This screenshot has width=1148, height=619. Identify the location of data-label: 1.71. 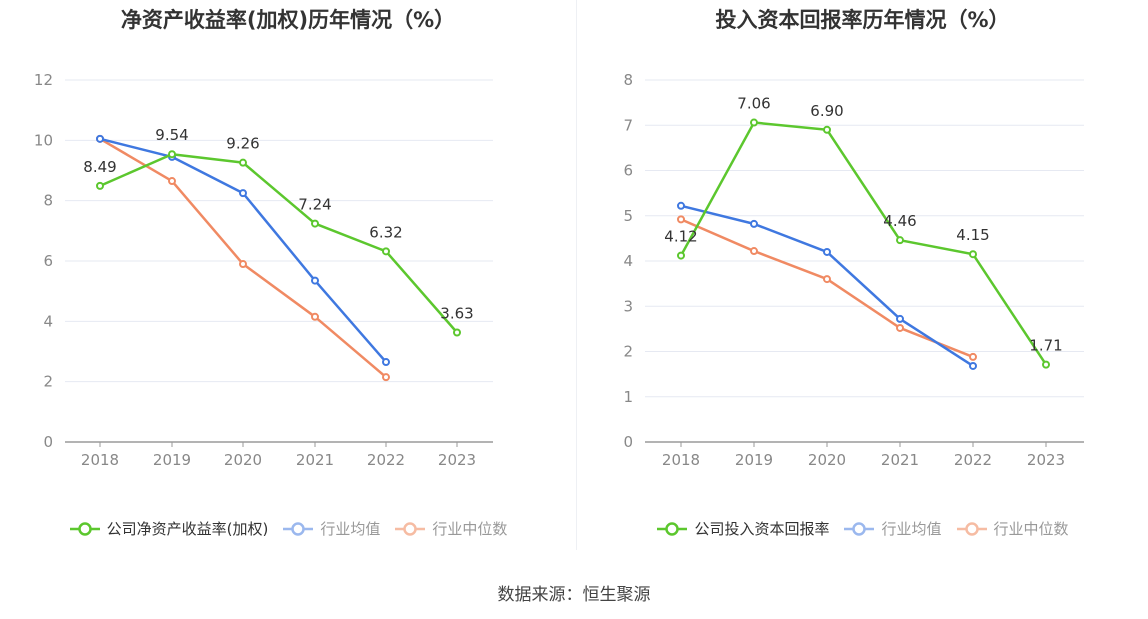
(1045, 346).